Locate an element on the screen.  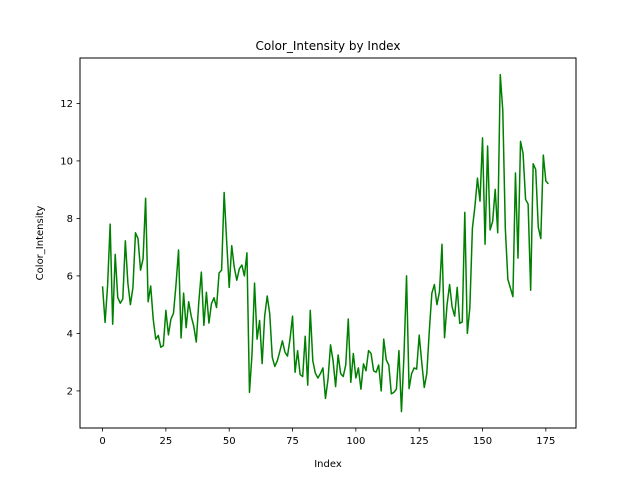
x-tick-label: 50 is located at coordinates (229, 441).